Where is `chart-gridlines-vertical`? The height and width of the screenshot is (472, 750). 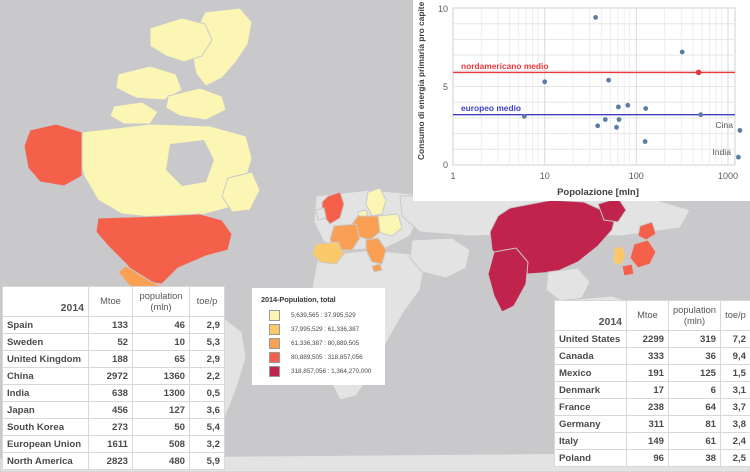 chart-gridlines-vertical is located at coordinates (601, 86).